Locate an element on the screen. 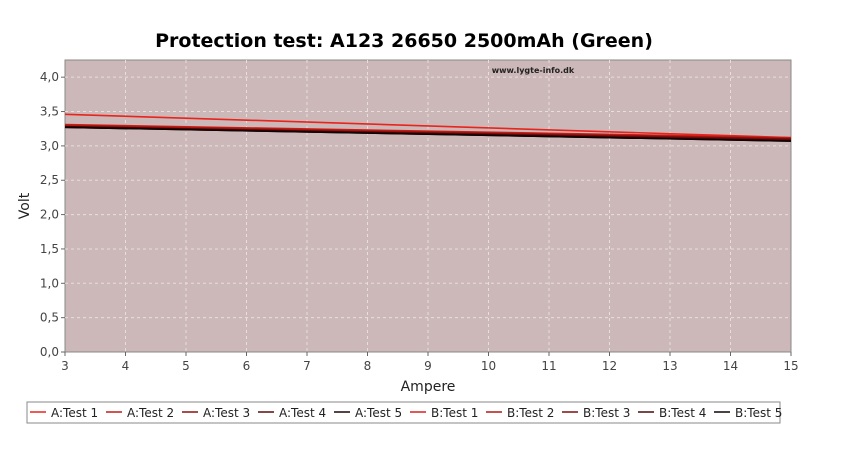  legend-label: B:Test 4 is located at coordinates (682, 413).